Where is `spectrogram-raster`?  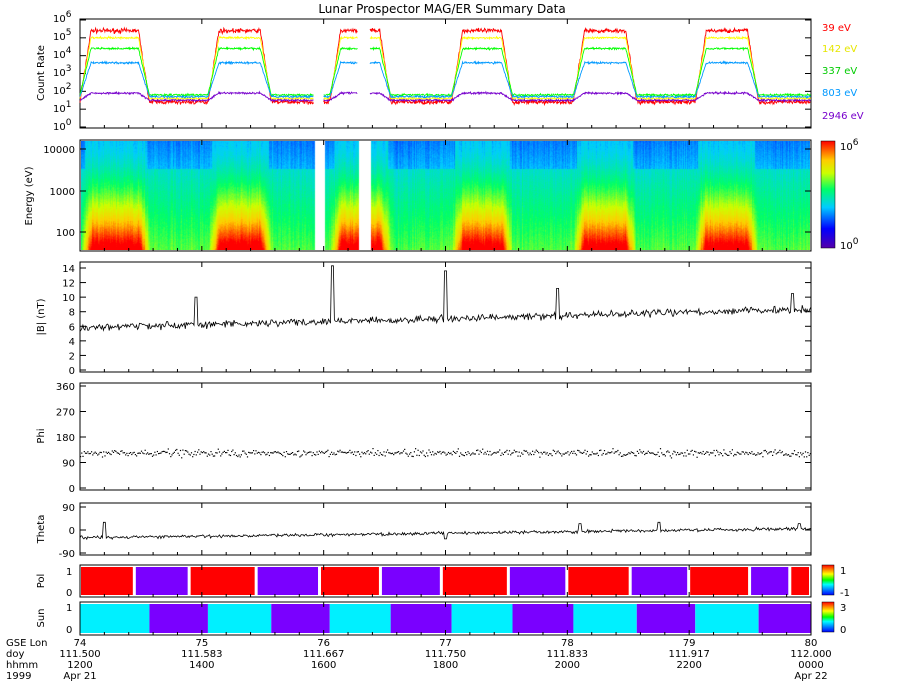
spectrogram-raster is located at coordinates (445, 195).